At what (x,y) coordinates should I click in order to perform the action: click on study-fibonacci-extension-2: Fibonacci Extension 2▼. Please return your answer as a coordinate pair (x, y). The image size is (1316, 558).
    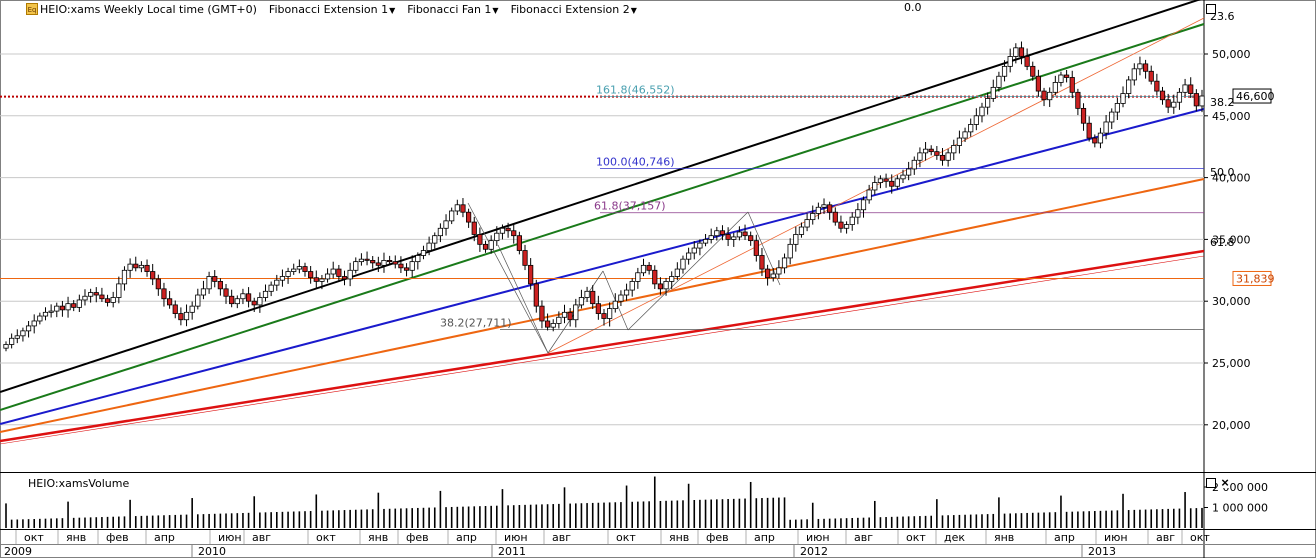
    Looking at the image, I should click on (573, 9).